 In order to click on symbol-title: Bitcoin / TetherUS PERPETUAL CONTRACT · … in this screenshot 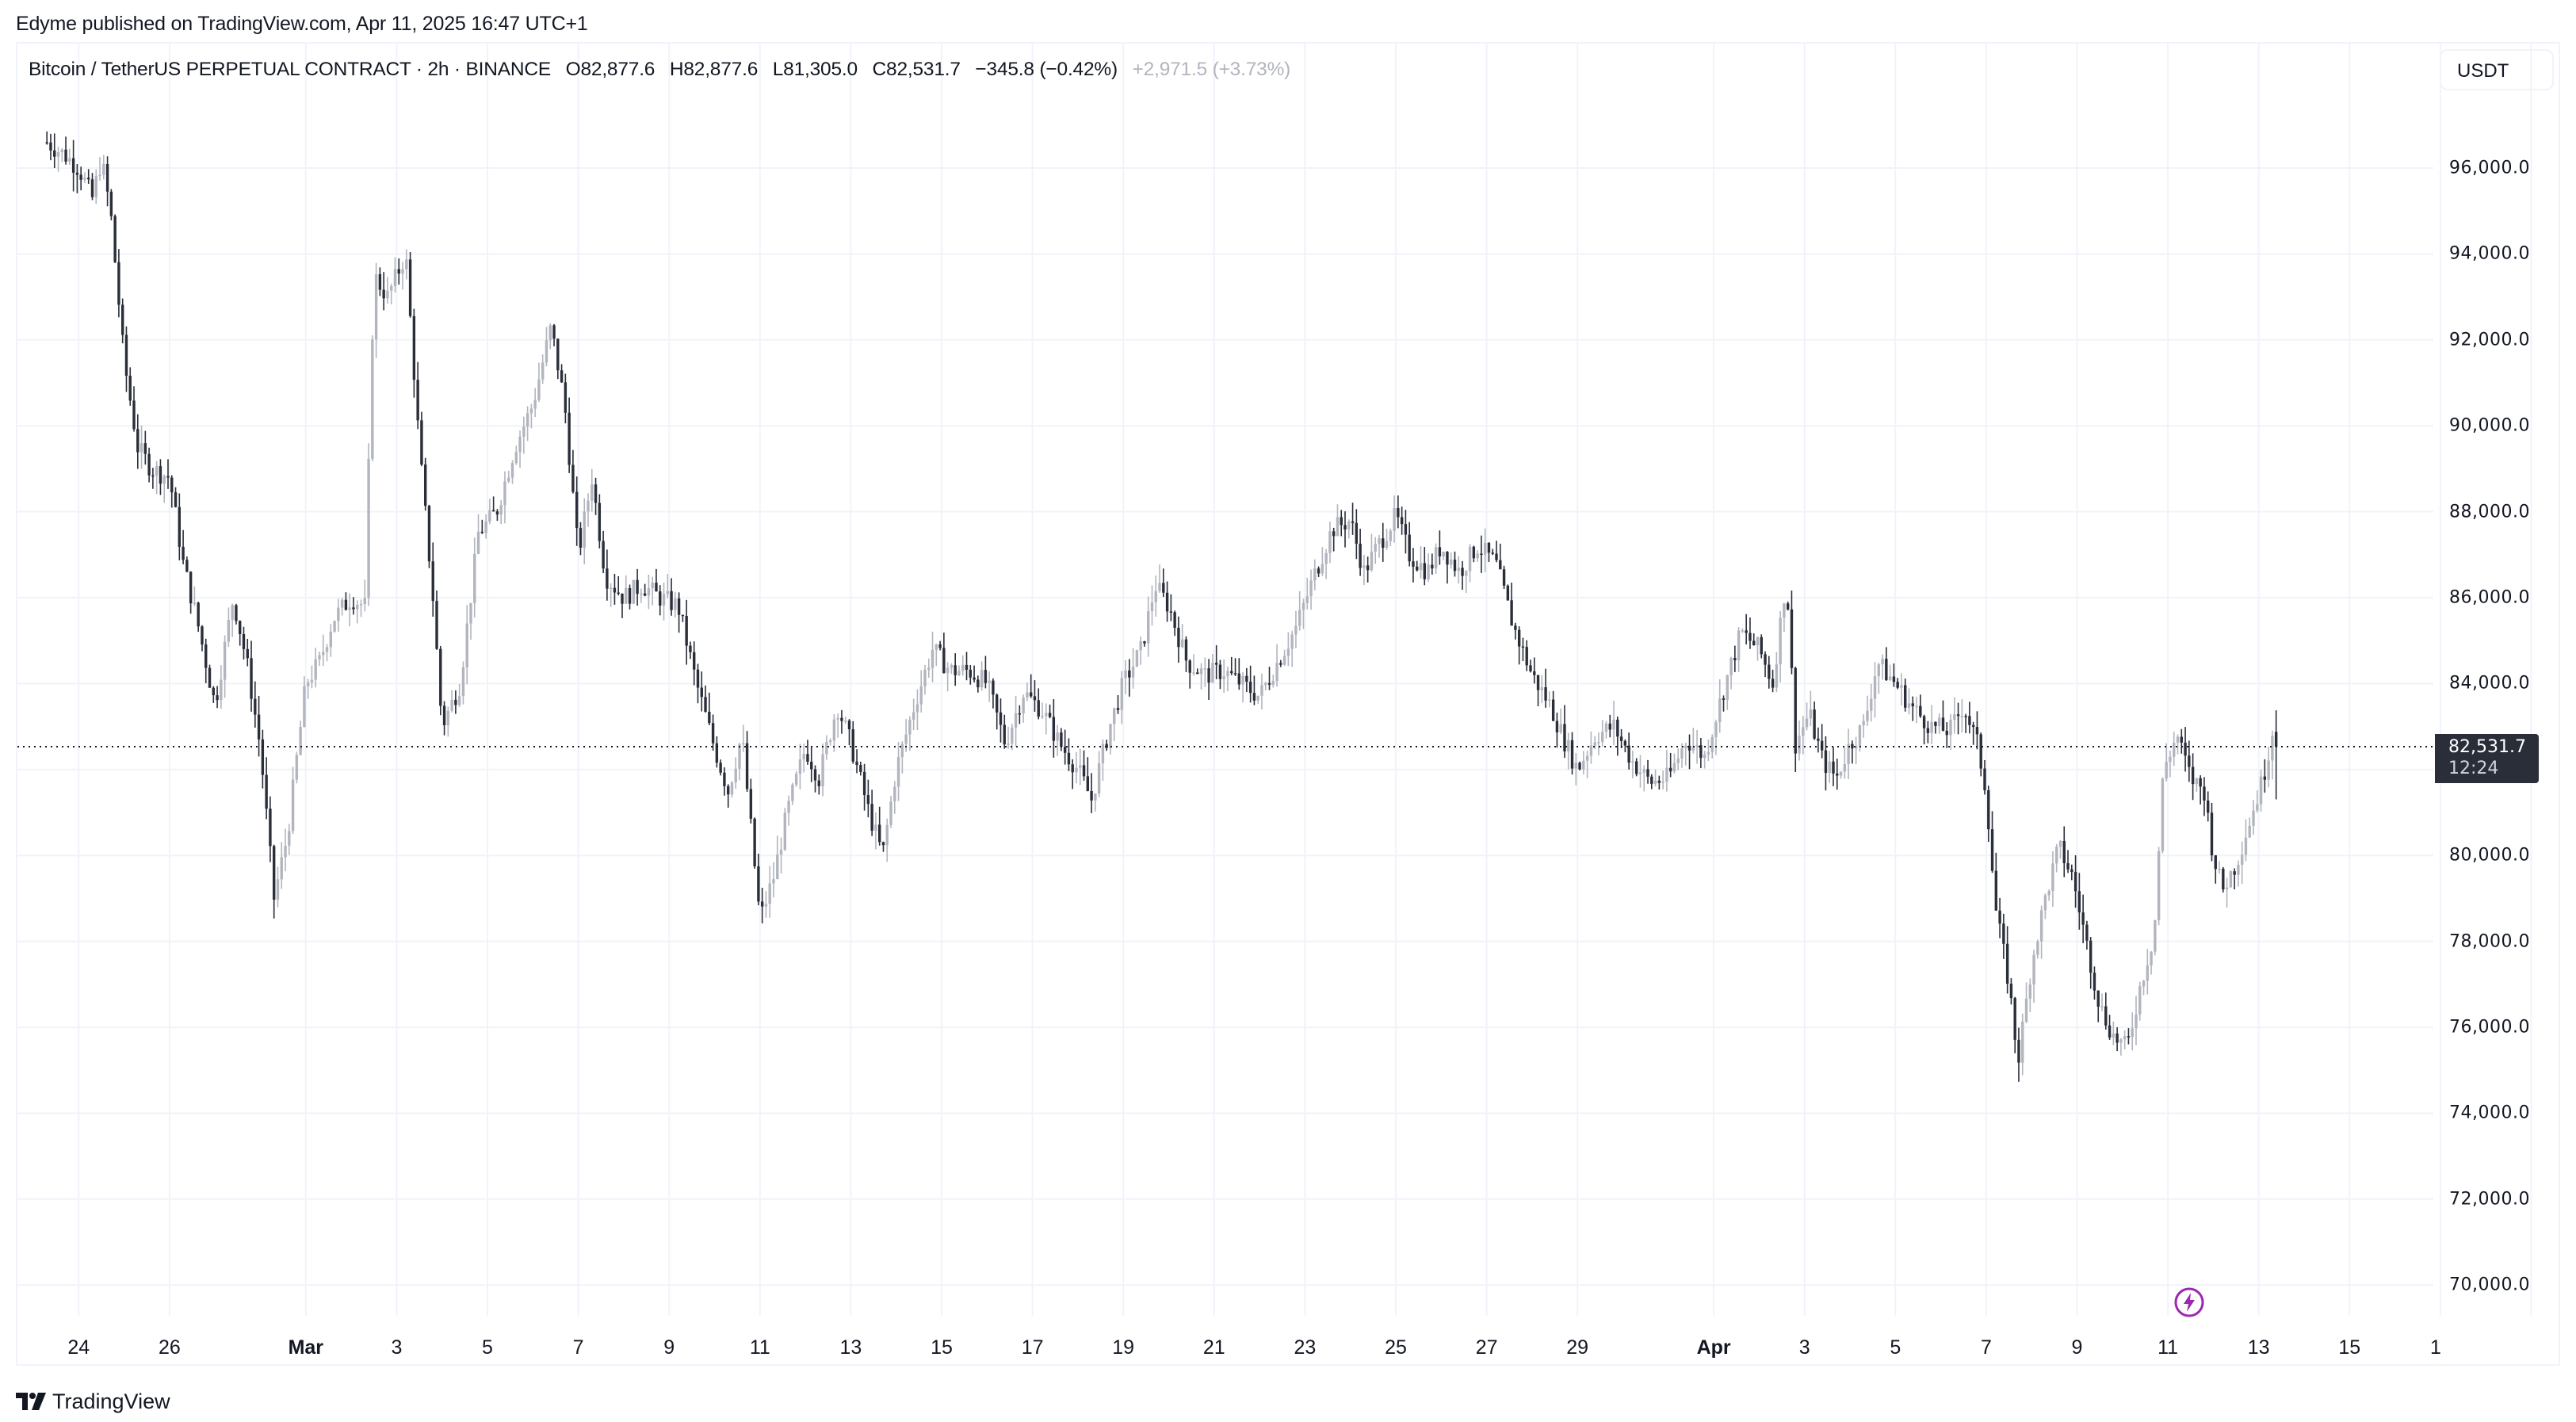, I will do `click(290, 69)`.